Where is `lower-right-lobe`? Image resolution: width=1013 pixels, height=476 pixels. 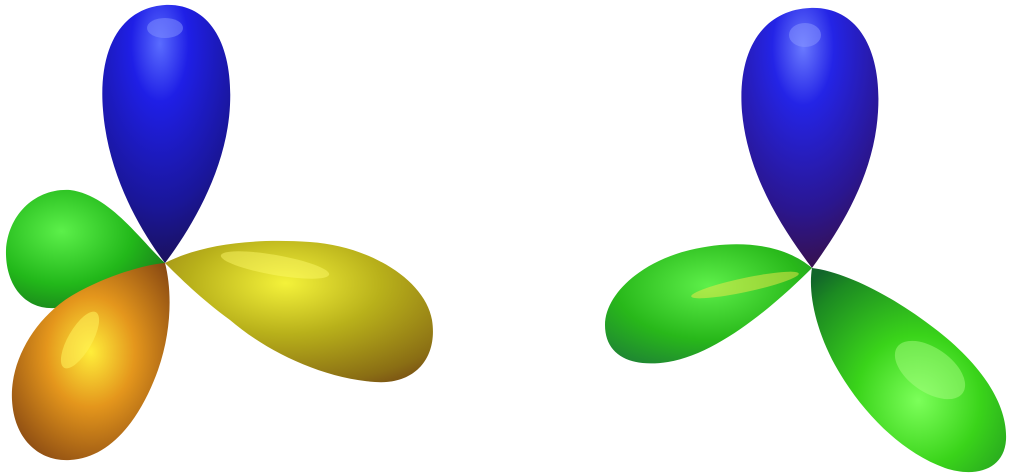 lower-right-lobe is located at coordinates (908, 370).